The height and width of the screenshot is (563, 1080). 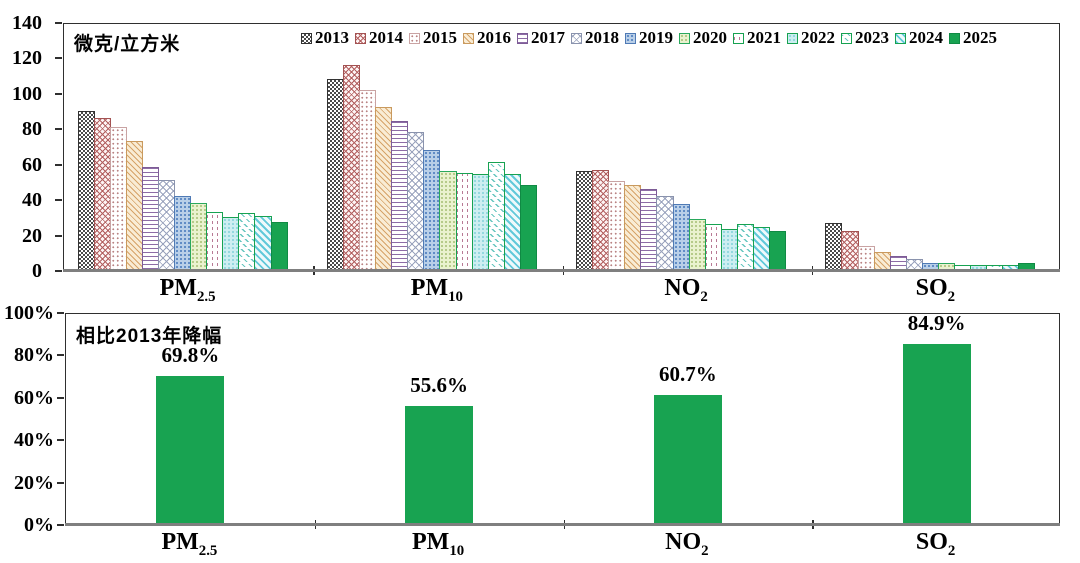 I want to click on y-tick-label: 20, so click(x=32, y=235).